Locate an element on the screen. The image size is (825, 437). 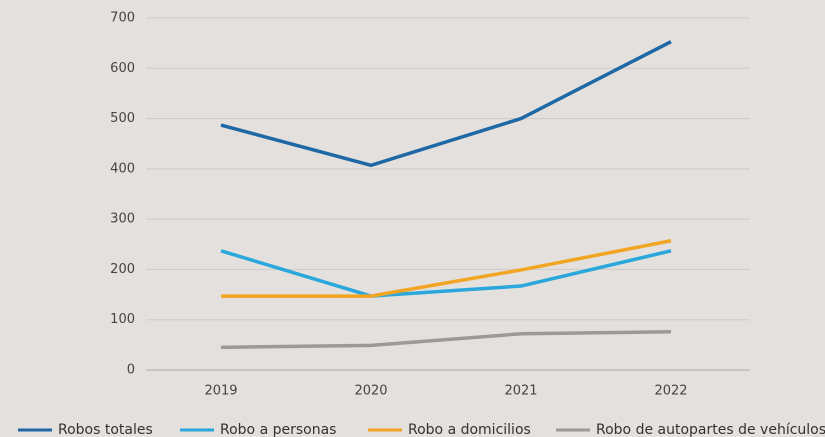
legend-label: Robo a domicilios is located at coordinates (469, 429).